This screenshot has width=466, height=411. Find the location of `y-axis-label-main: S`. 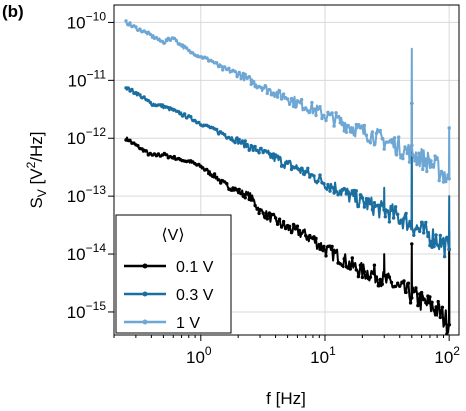

y-axis-label-main: S is located at coordinates (36, 202).